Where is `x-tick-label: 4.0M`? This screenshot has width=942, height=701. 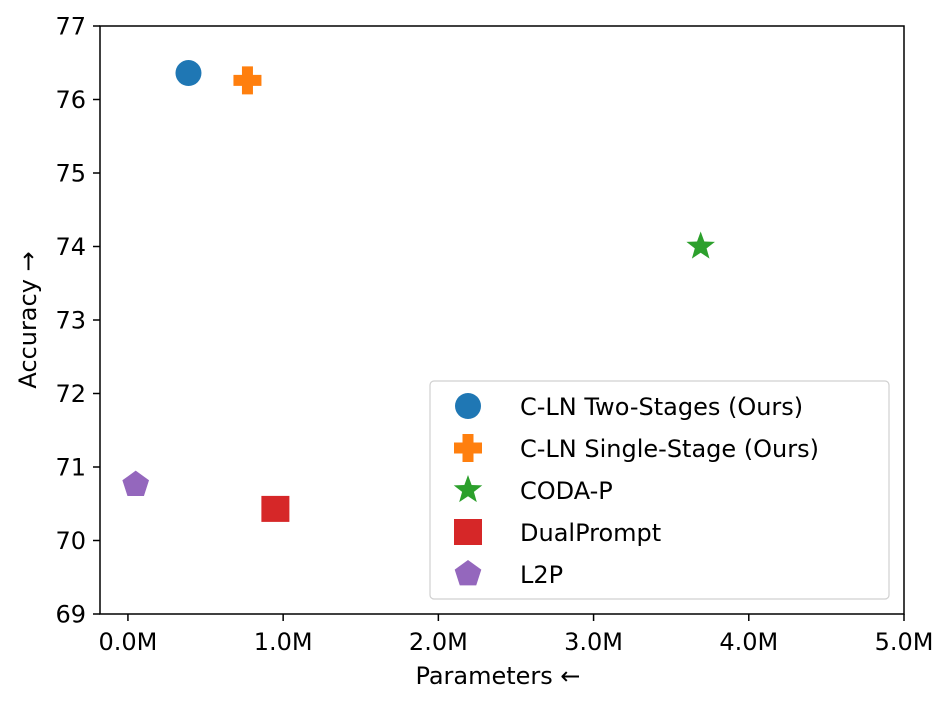 x-tick-label: 4.0M is located at coordinates (748, 642).